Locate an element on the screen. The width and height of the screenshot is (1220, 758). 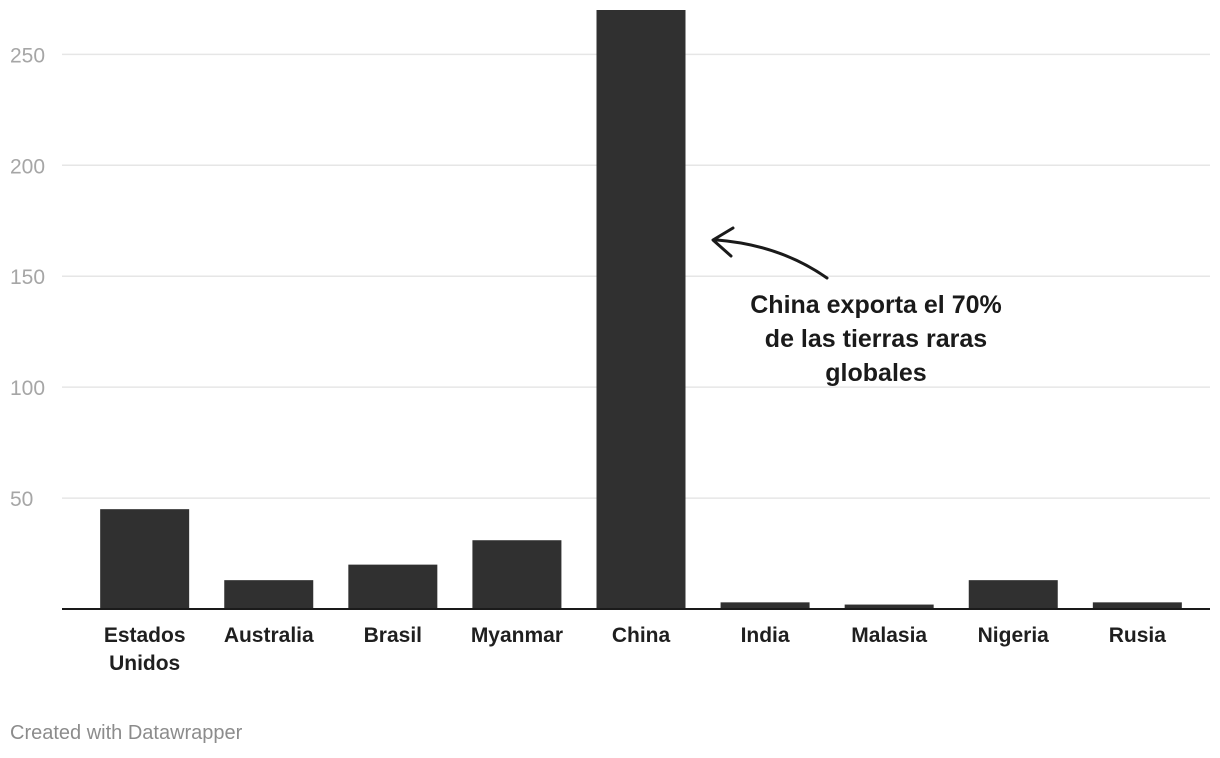
y-tick-label: 250 is located at coordinates (27, 55).